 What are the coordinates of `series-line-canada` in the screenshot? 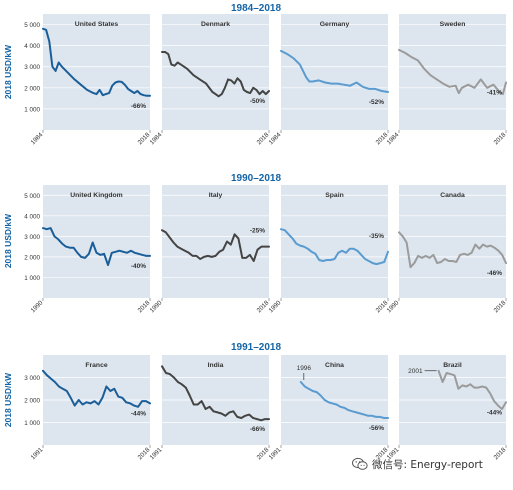 It's located at (452, 250).